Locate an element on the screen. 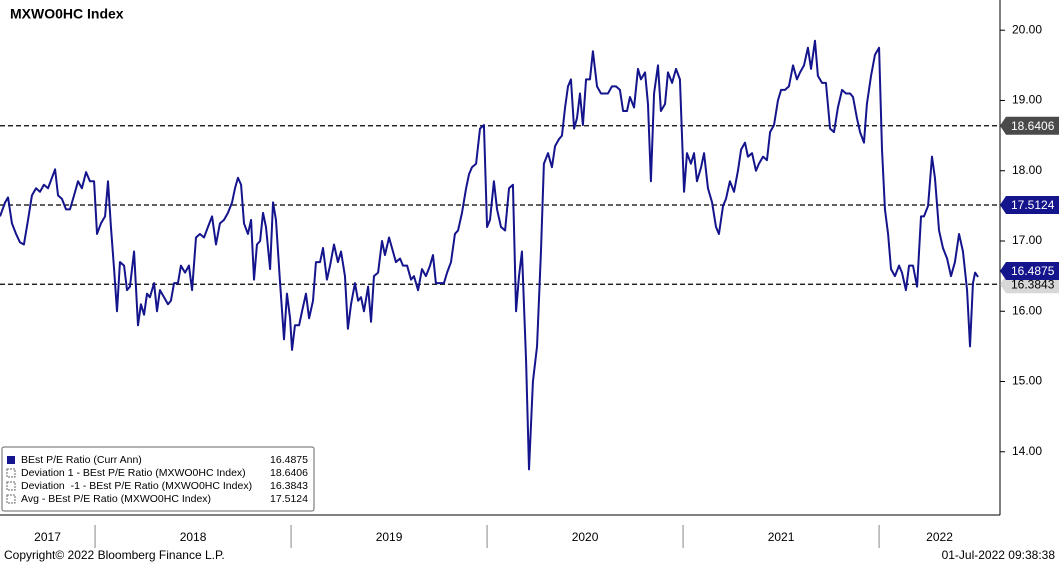  footer-left: Copyright© 2022 Bloomberg Finance L.P. is located at coordinates (114, 555).